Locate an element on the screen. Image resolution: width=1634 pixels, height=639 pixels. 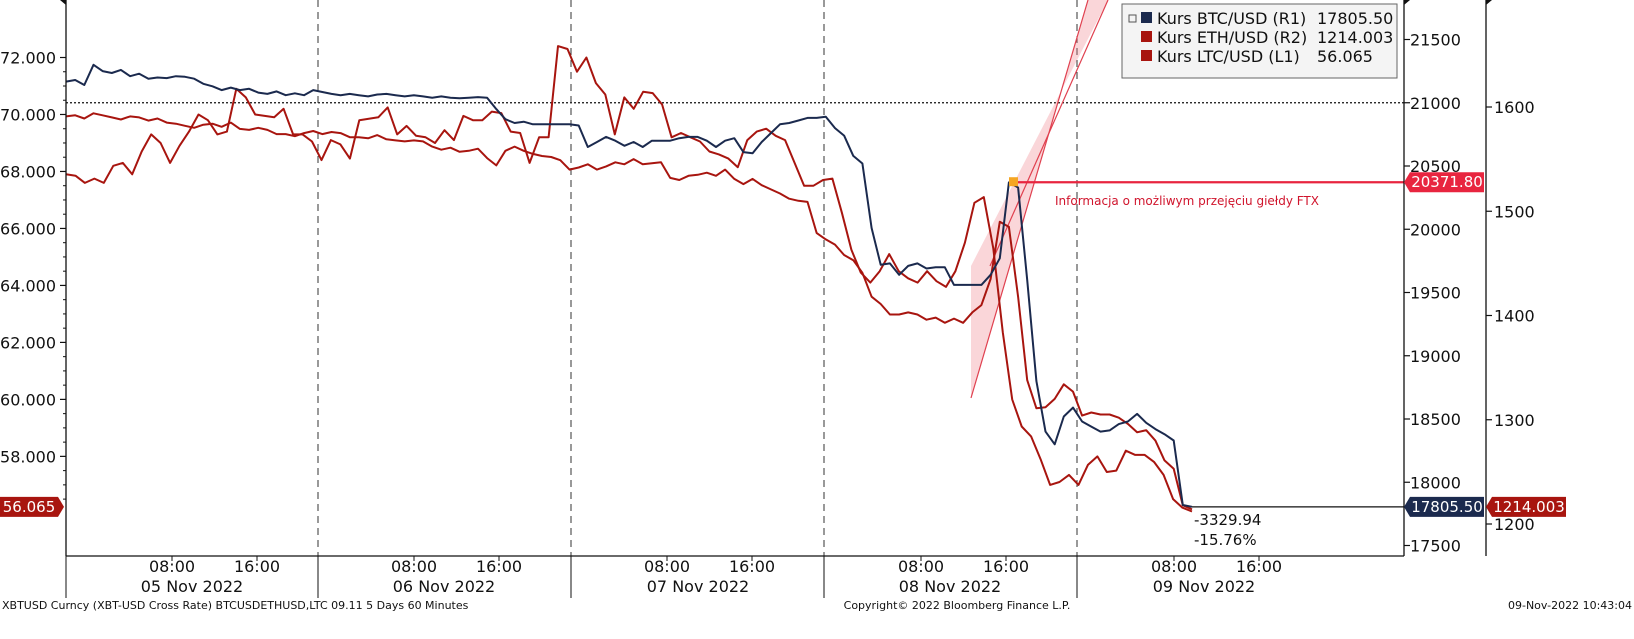
r1-tick-label: 17500 is located at coordinates (1435, 546).